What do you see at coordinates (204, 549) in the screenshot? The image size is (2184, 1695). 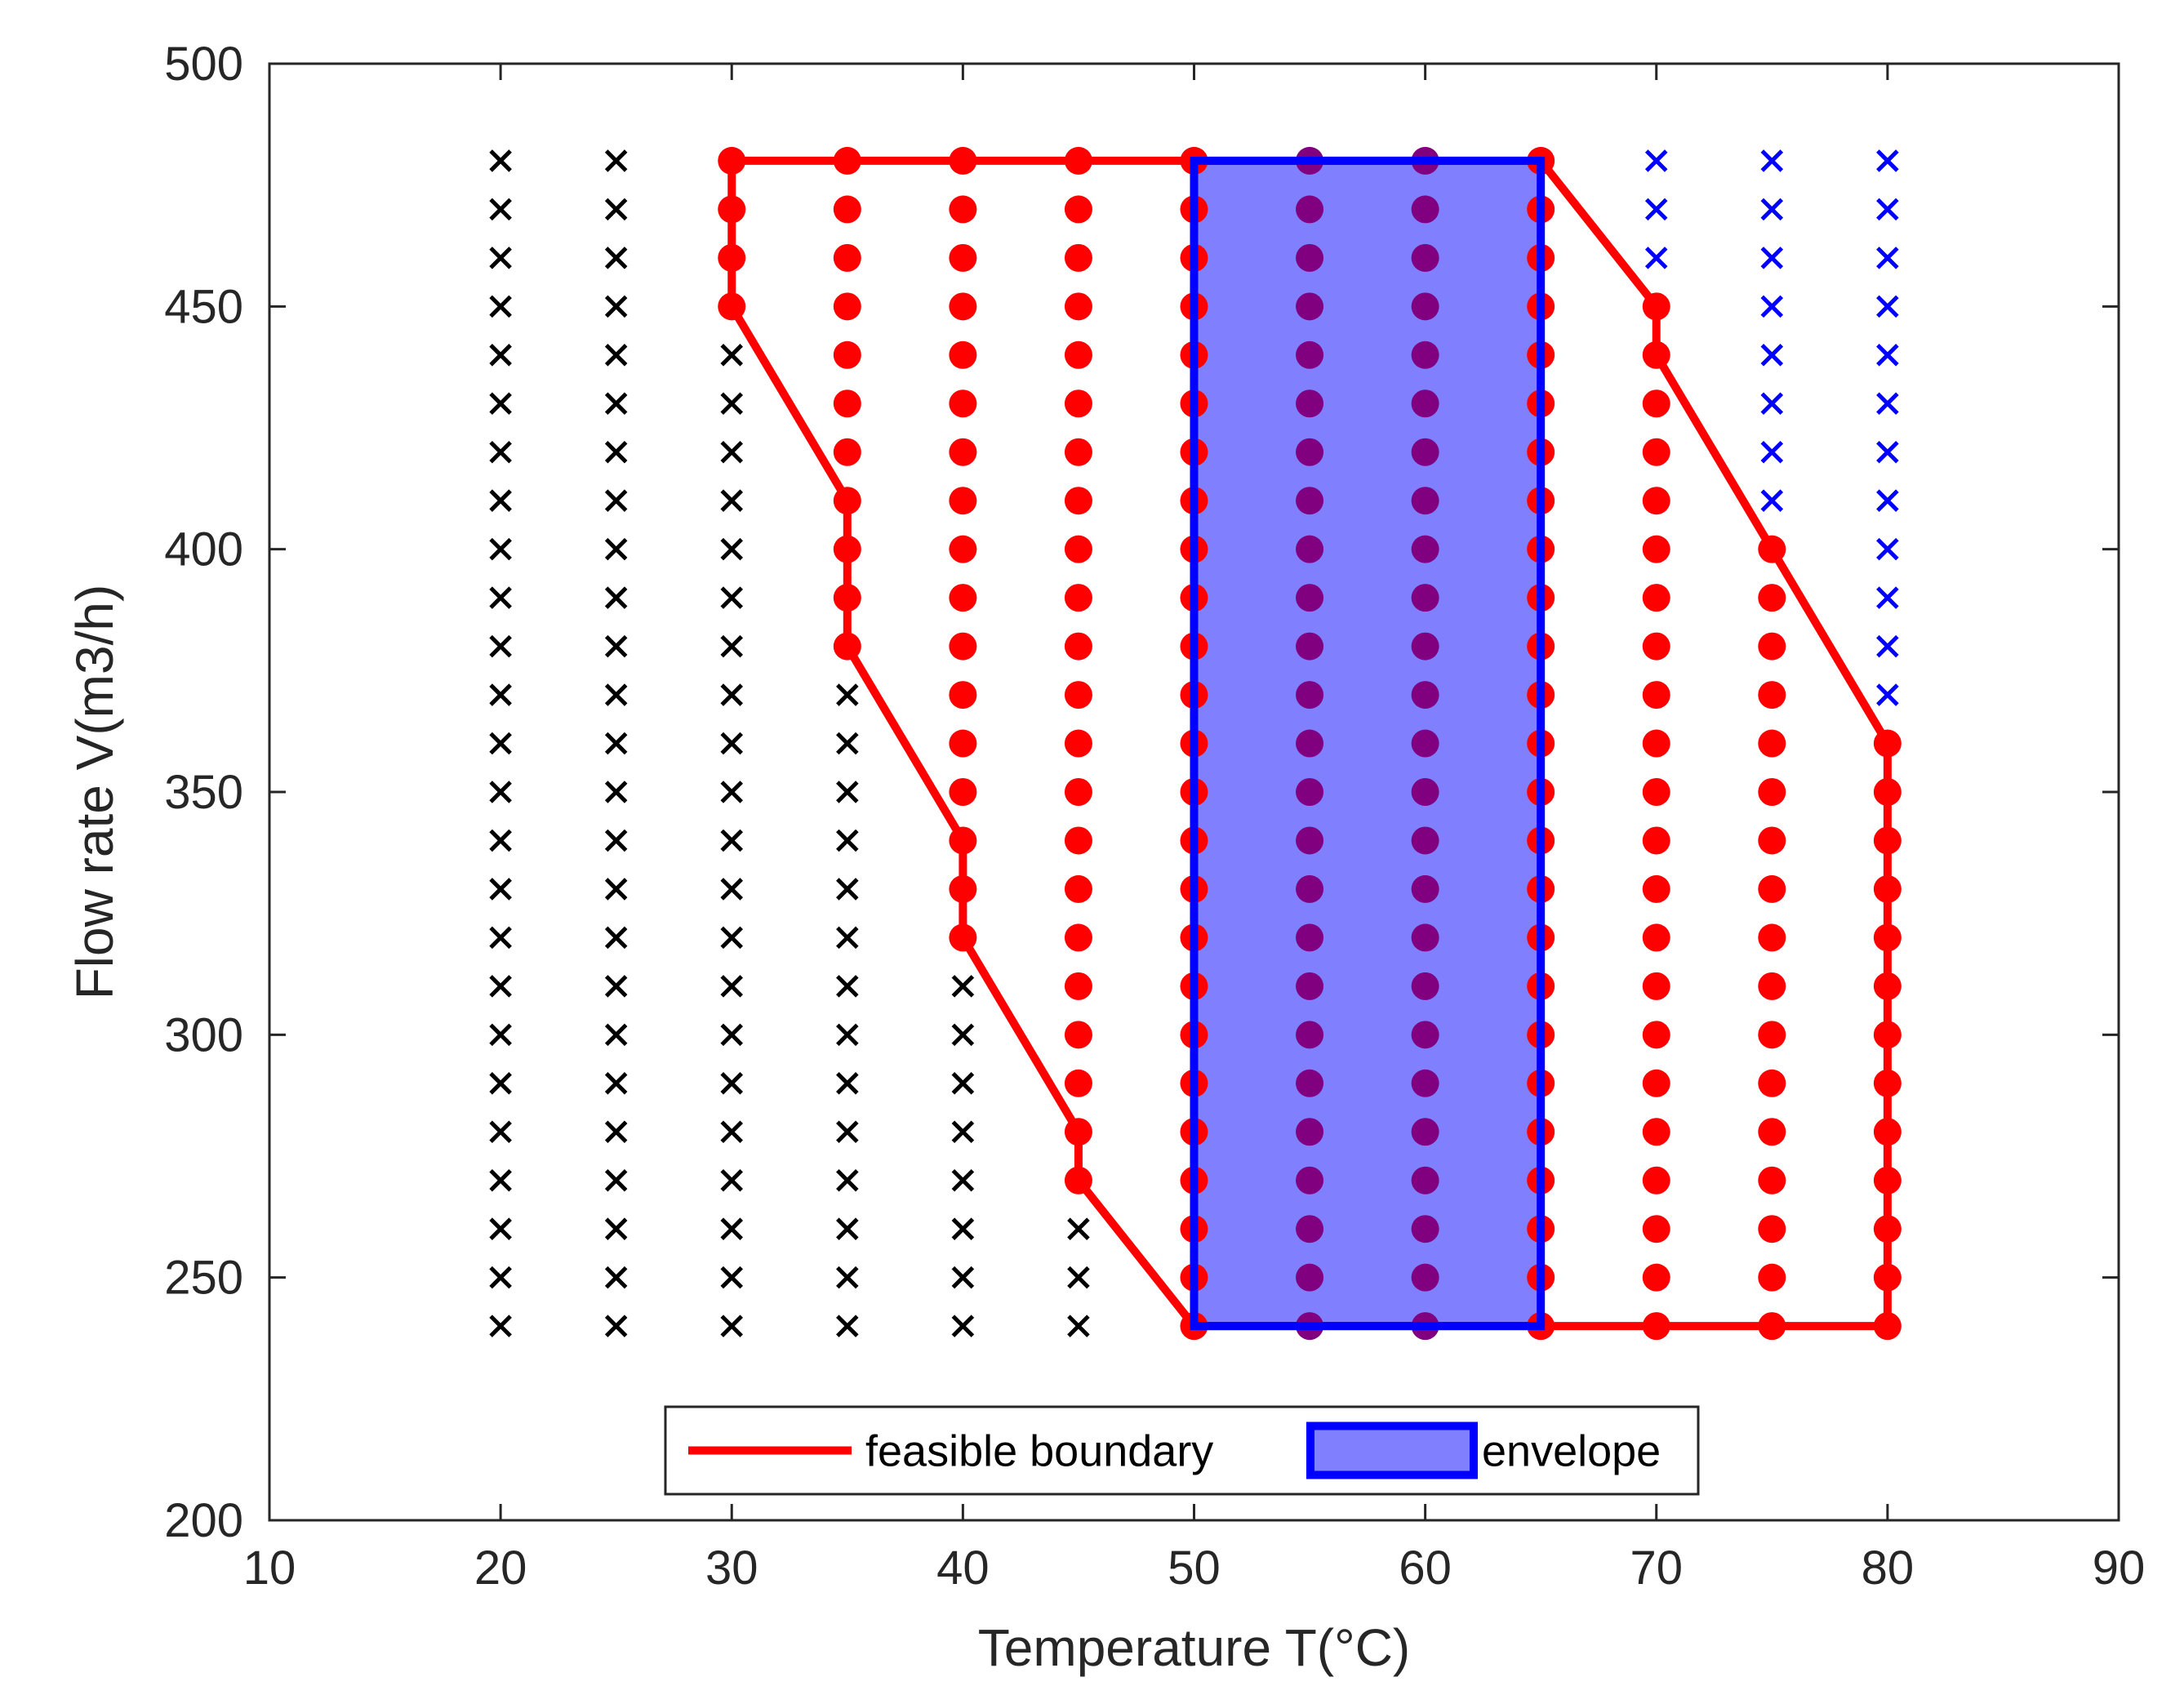 I see `y-tick-label: 400` at bounding box center [204, 549].